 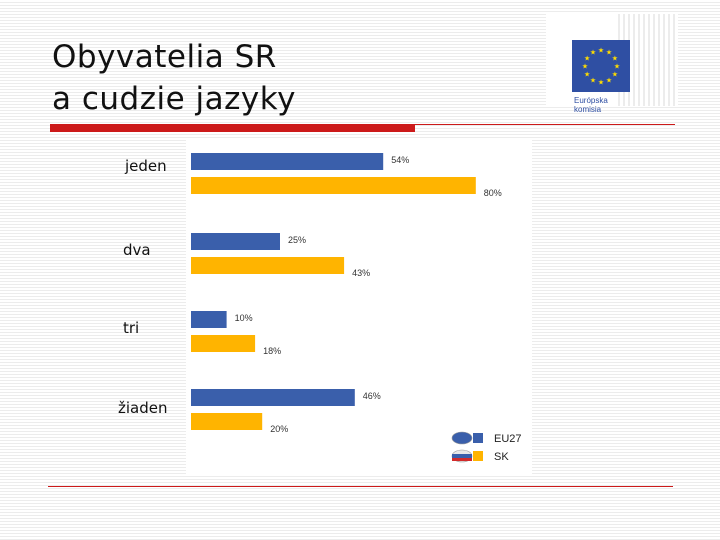 What do you see at coordinates (462, 438) in the screenshot?
I see `legend-flag-icon-eu27` at bounding box center [462, 438].